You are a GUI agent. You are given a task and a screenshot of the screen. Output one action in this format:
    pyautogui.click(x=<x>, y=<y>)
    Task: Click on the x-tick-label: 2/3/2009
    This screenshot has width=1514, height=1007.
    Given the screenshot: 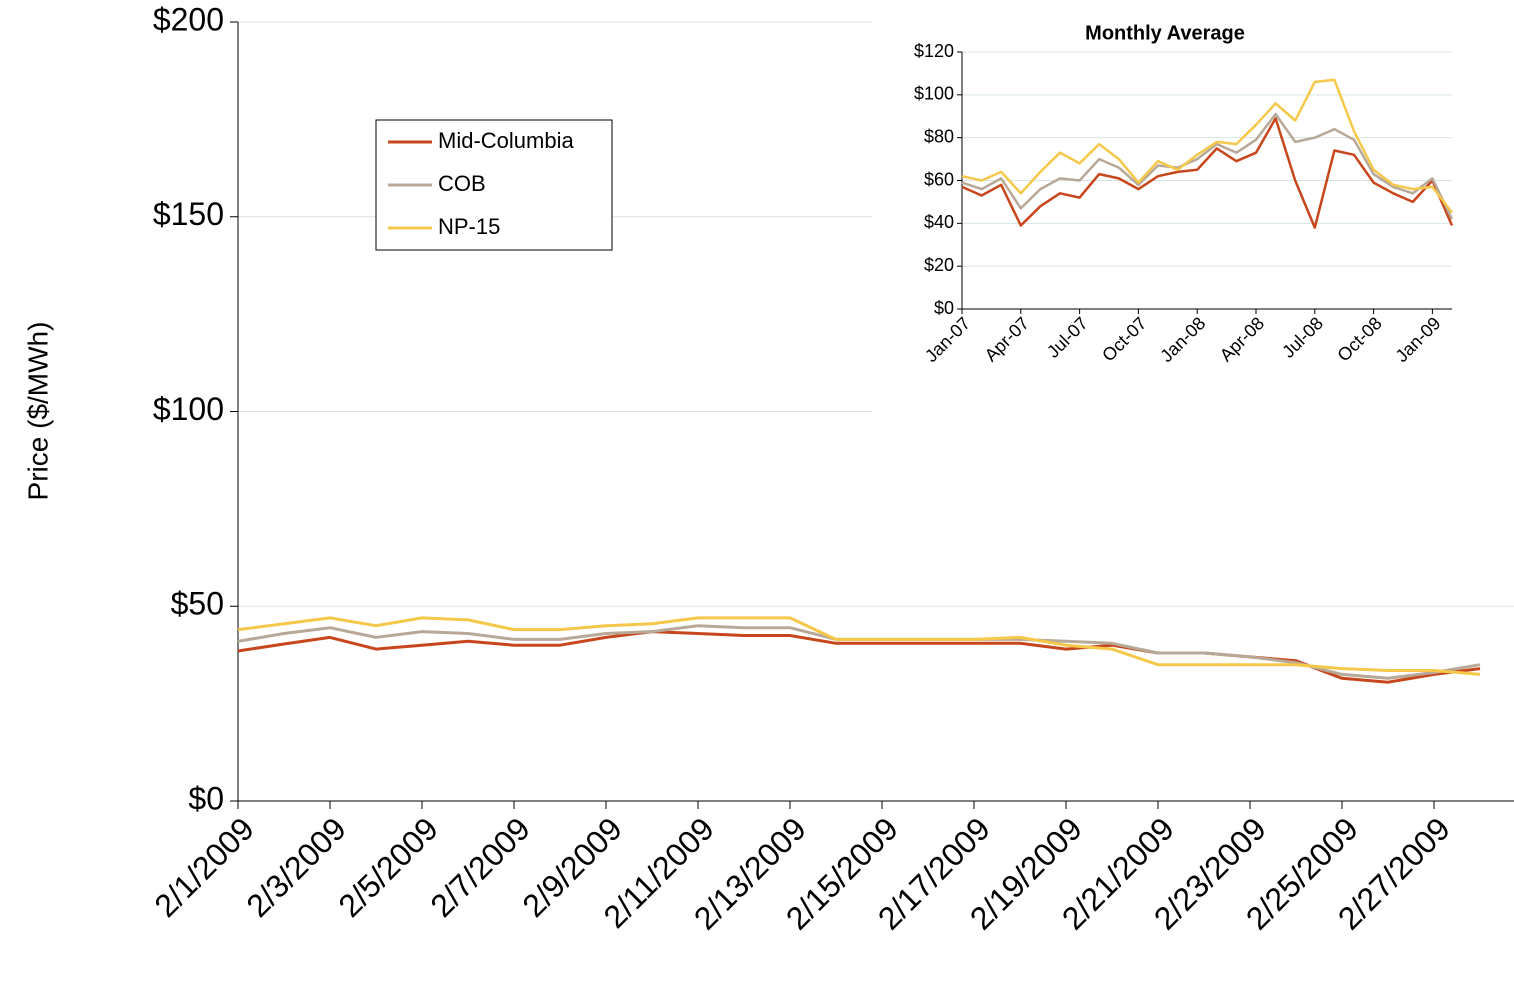 What is the action you would take?
    pyautogui.click(x=296, y=867)
    